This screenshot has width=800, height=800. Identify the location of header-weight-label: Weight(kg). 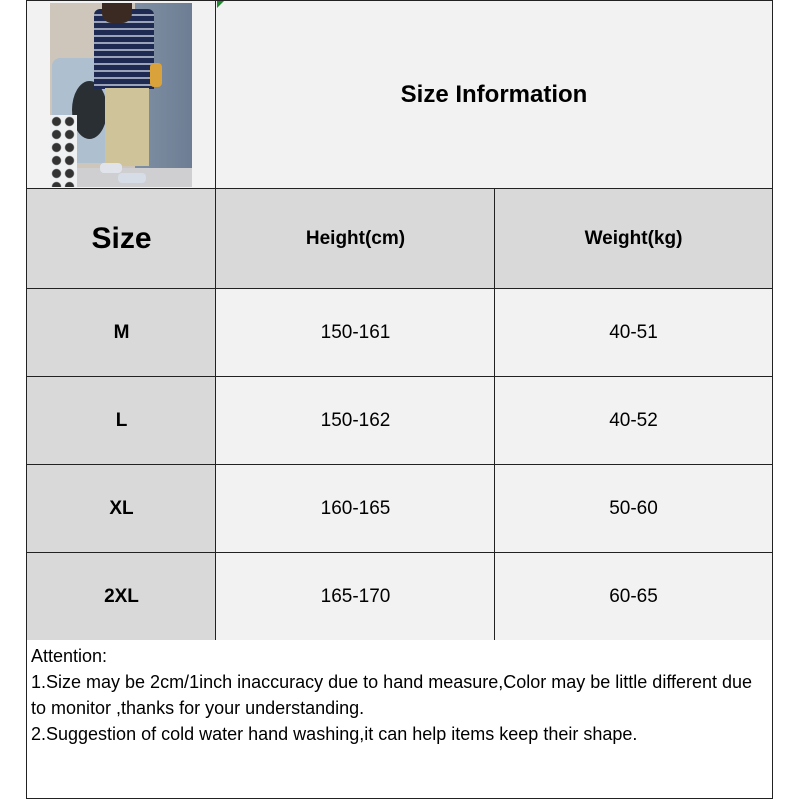
(633, 238).